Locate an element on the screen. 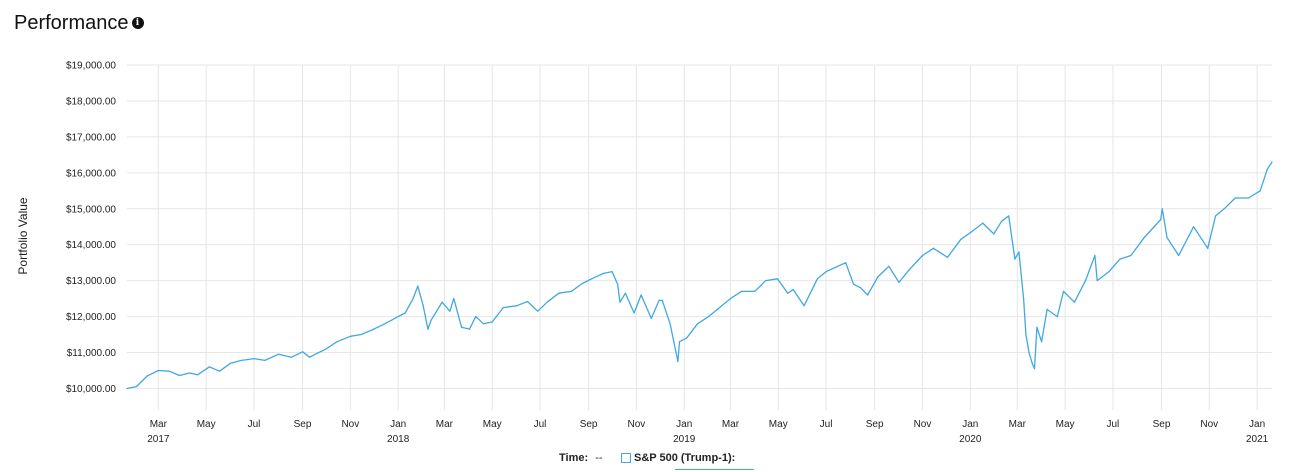 This screenshot has height=472, width=1290. title-row: Performance i is located at coordinates (79, 23).